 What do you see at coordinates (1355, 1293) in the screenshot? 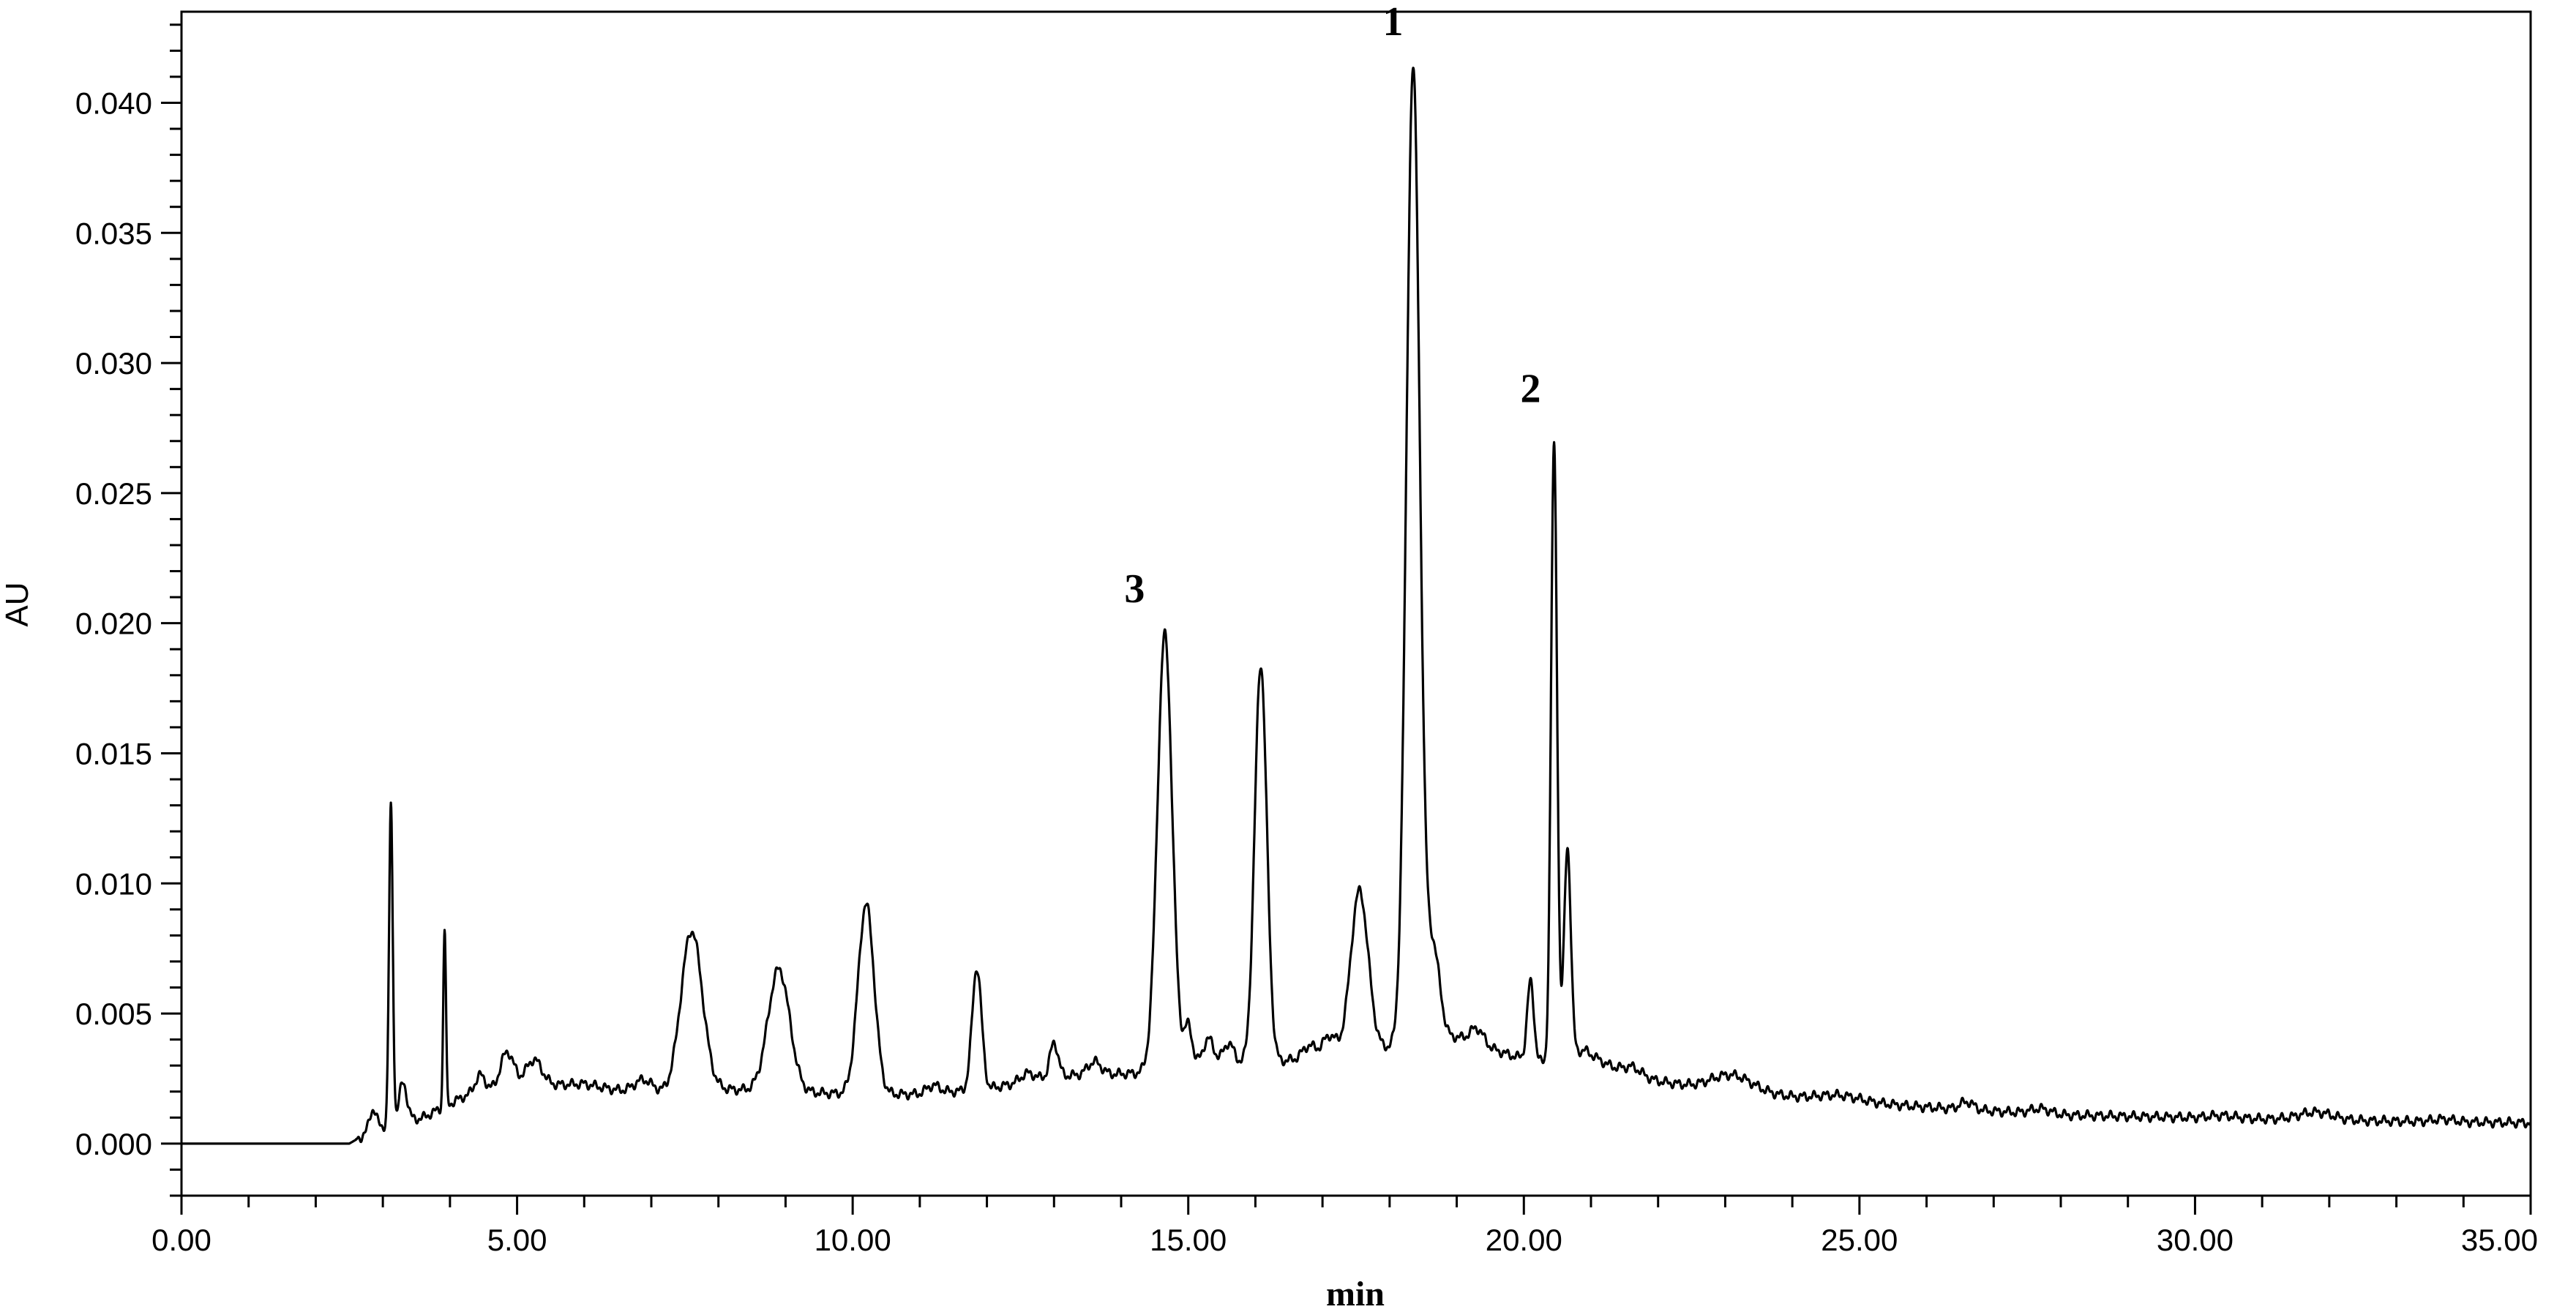
I see `x-axis-title: min` at bounding box center [1355, 1293].